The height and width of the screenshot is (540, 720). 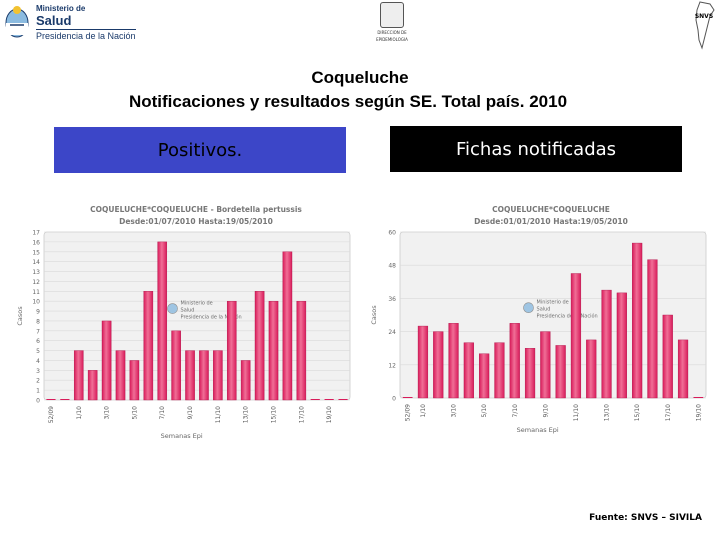 I want to click on positivos-header: Positivos., so click(x=200, y=150).